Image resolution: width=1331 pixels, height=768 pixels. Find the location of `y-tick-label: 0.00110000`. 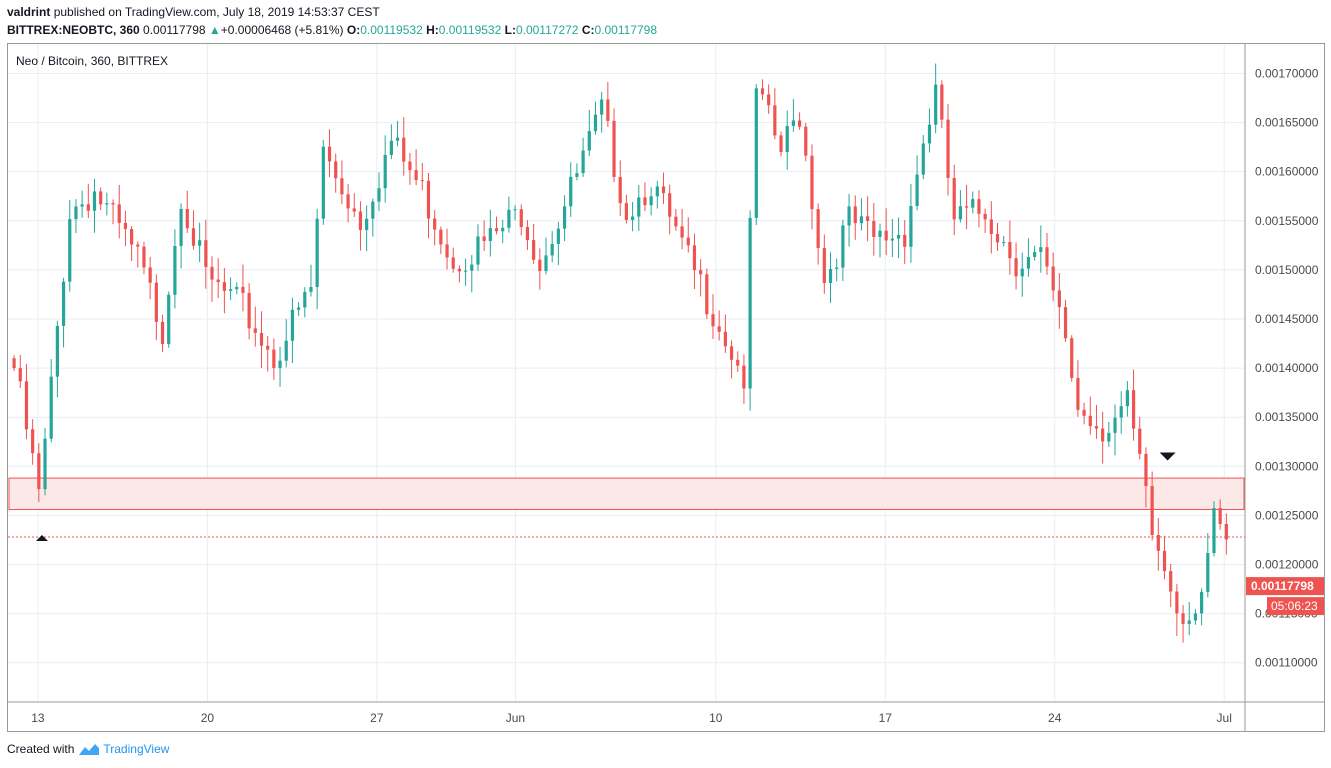

y-tick-label: 0.00110000 is located at coordinates (1286, 663).